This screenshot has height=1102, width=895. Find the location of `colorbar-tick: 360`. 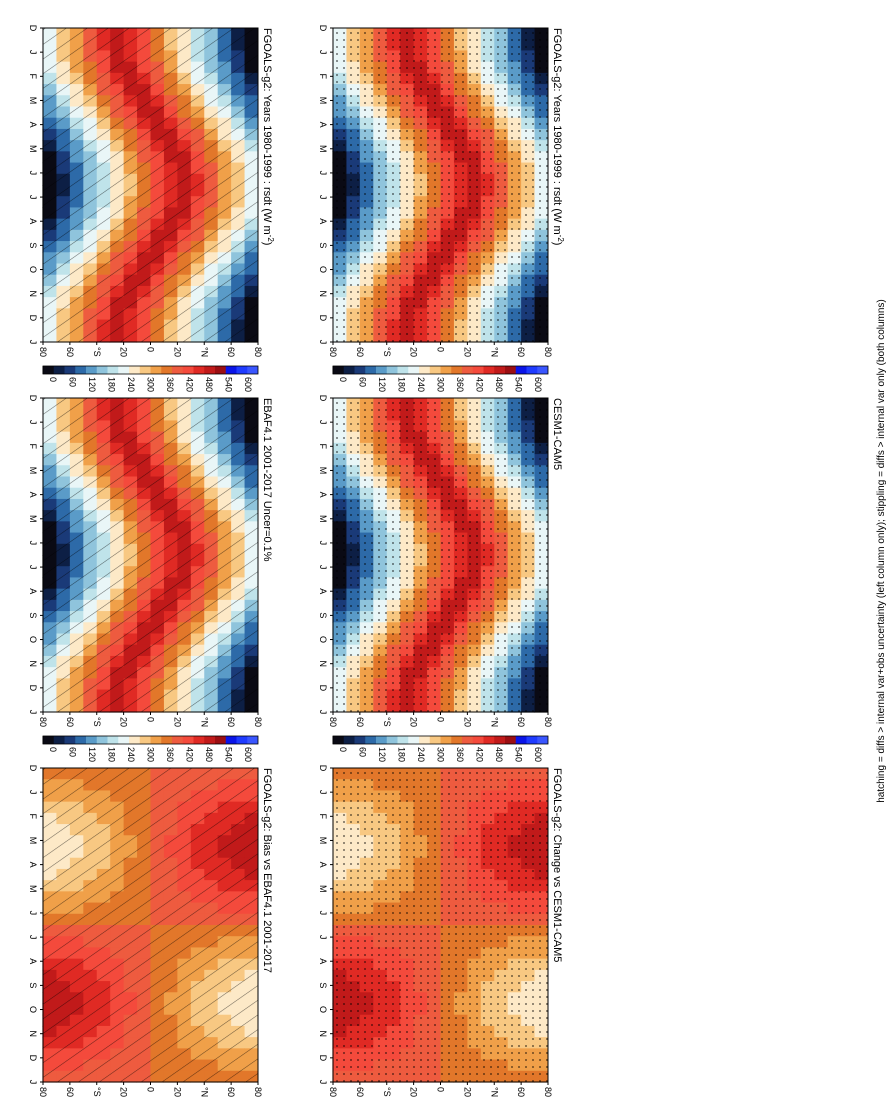

colorbar-tick: 360 is located at coordinates (170, 384).